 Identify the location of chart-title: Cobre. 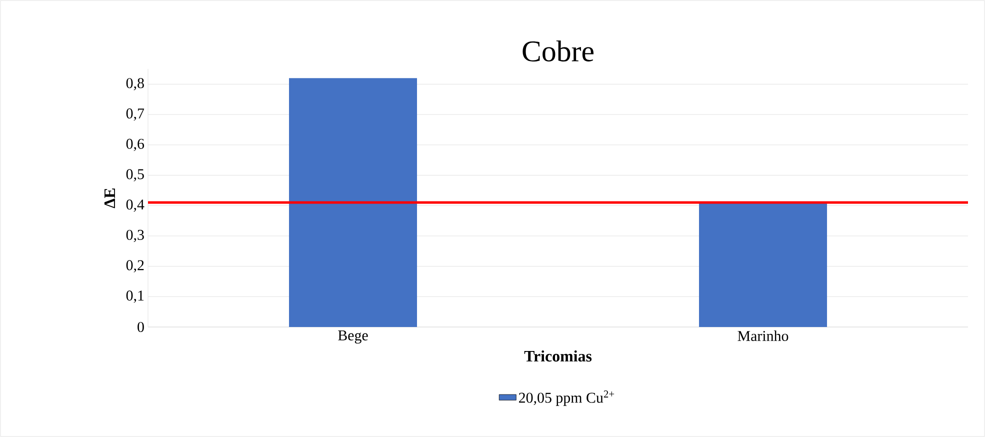
(558, 51).